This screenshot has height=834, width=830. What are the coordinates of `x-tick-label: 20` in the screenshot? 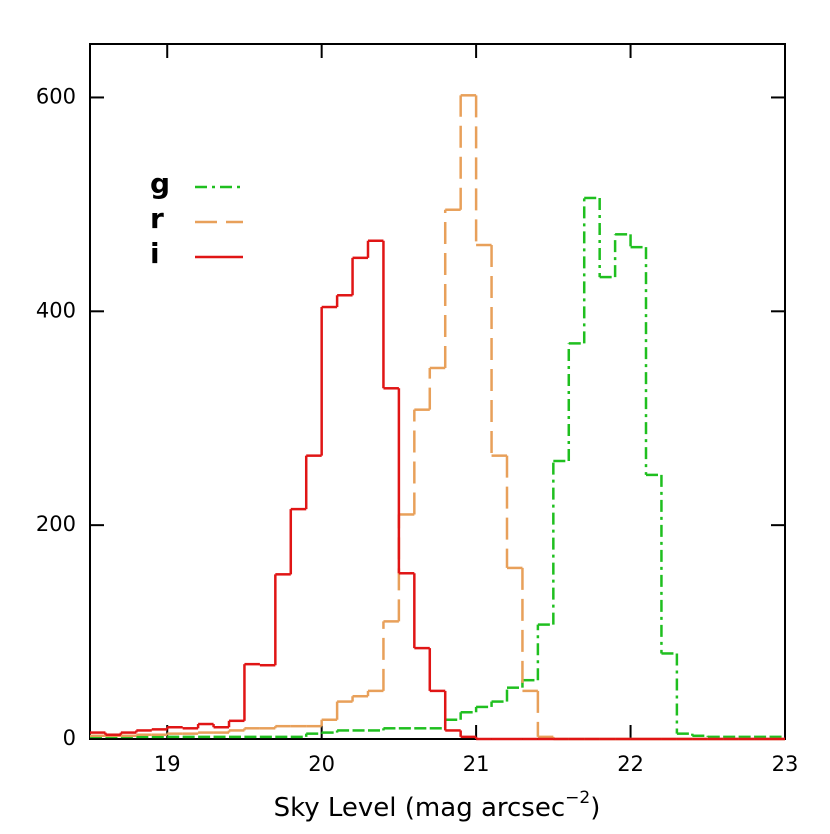 It's located at (321, 764).